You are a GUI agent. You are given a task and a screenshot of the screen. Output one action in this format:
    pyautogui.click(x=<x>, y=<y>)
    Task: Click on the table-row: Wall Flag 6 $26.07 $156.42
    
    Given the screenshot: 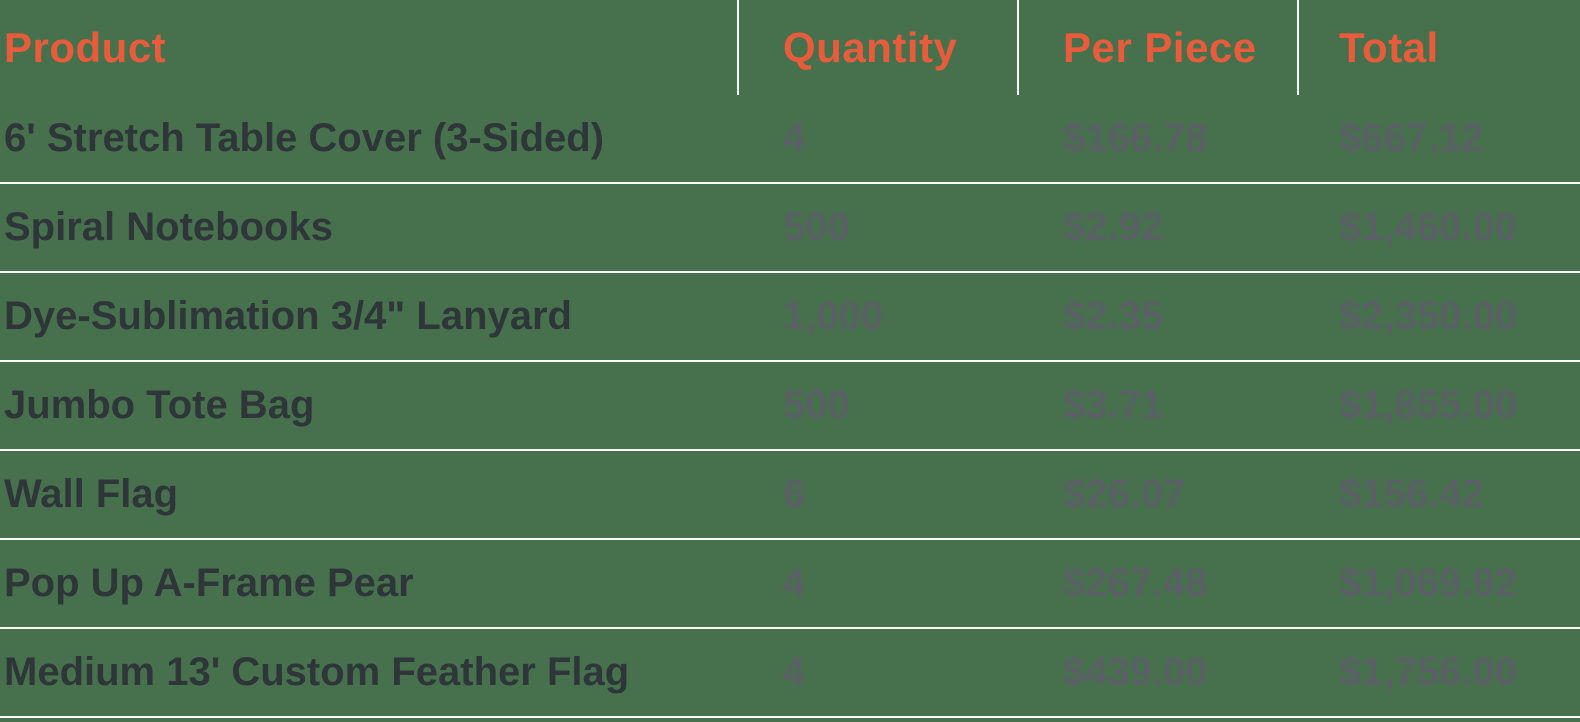 What is the action you would take?
    pyautogui.click(x=790, y=495)
    